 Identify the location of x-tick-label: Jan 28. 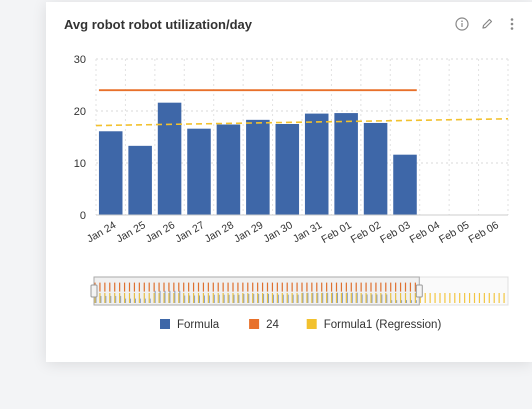
(219, 232).